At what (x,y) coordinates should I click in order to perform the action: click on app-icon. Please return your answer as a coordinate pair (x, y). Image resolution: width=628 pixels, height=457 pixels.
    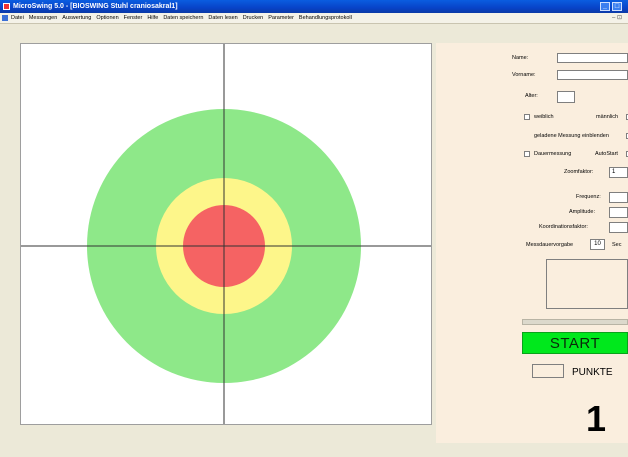
    Looking at the image, I should click on (6, 6).